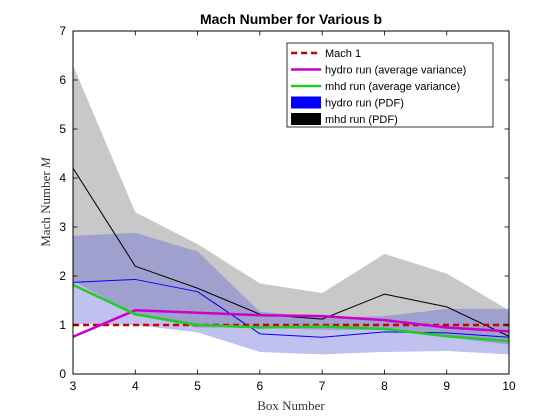  What do you see at coordinates (197, 386) in the screenshot?
I see `x-tick-label: 5` at bounding box center [197, 386].